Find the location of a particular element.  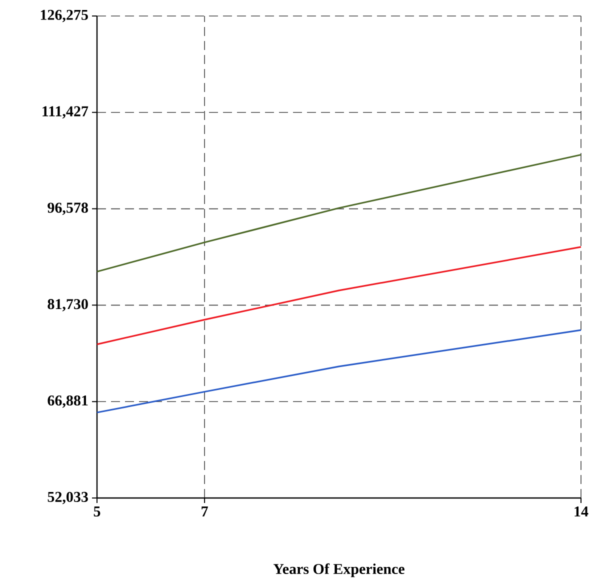

y-tick-label: 111,427 is located at coordinates (65, 112).